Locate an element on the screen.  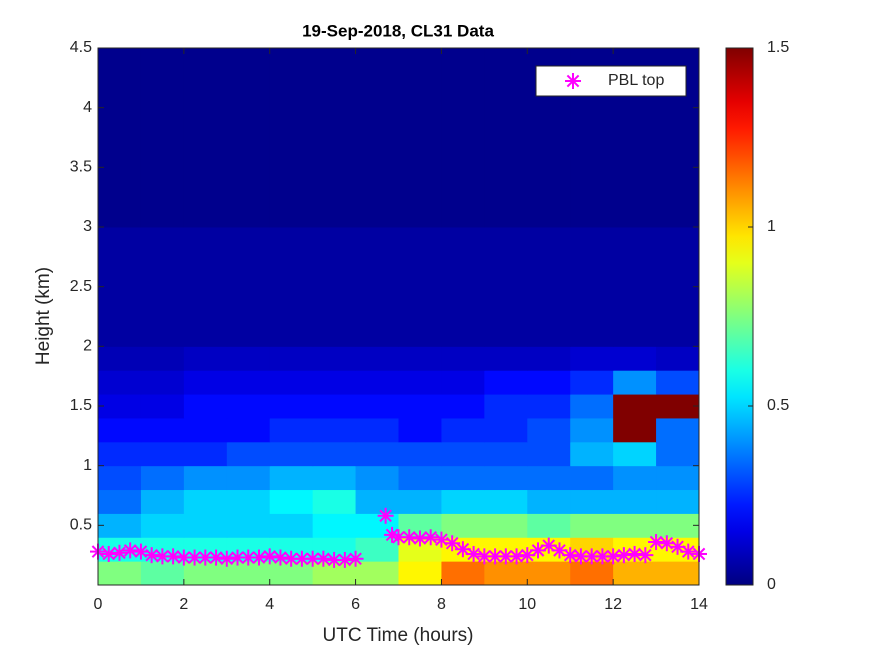
x-tick-label: 8 is located at coordinates (441, 604).